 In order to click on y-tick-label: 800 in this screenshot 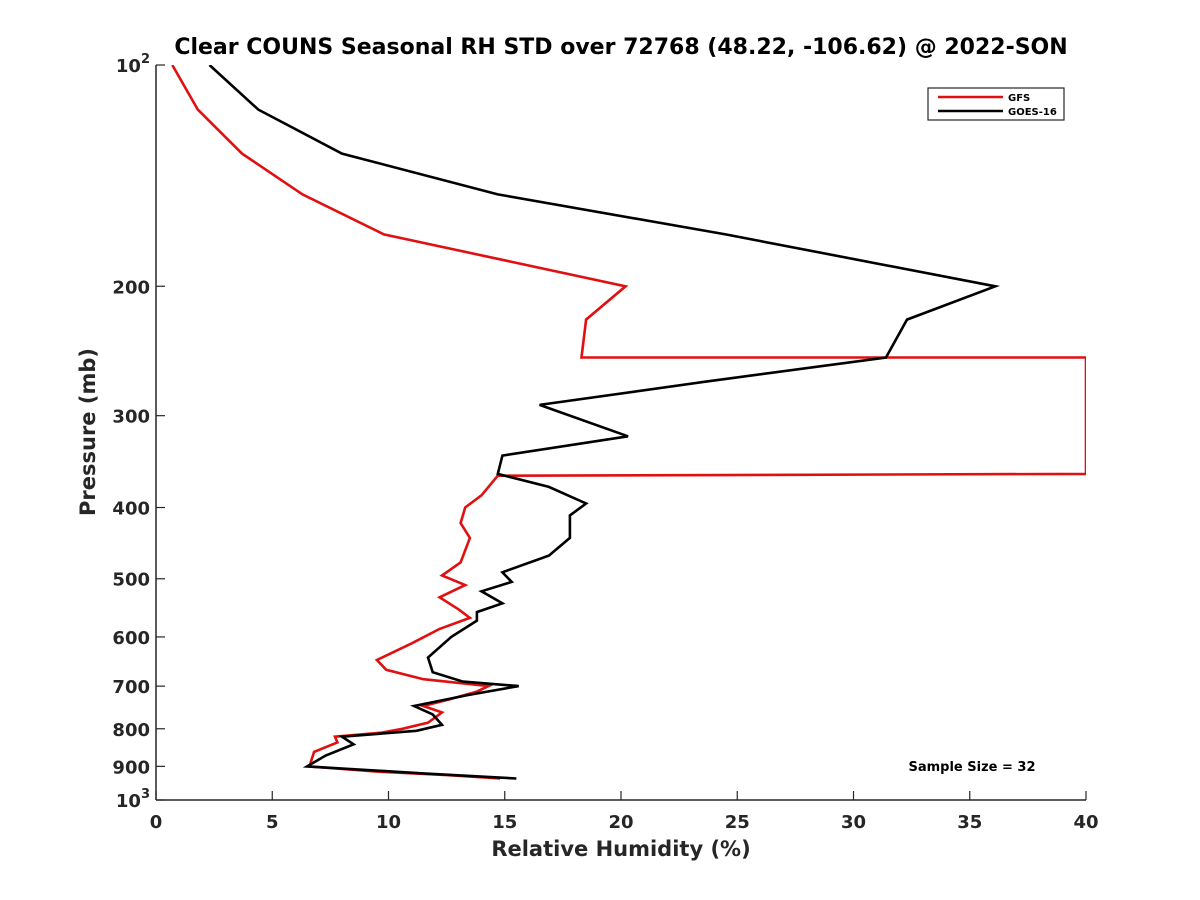, I will do `click(131, 730)`.